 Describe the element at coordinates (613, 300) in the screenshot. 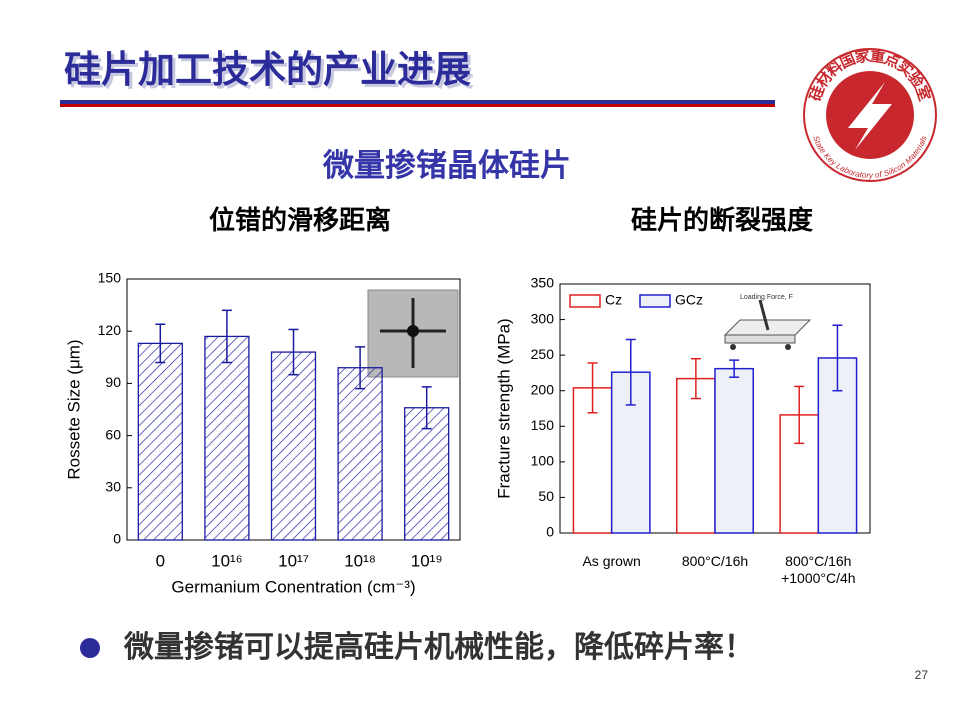

I see `legend-label: Cz` at that location.